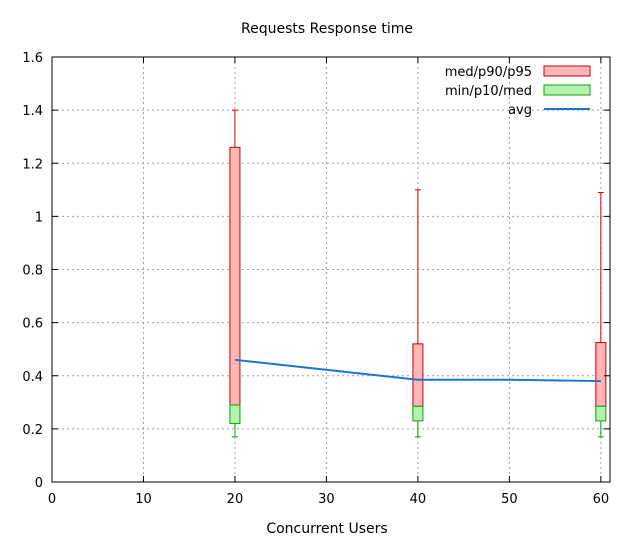  What do you see at coordinates (509, 499) in the screenshot?
I see `x-tick-label: 50` at bounding box center [509, 499].